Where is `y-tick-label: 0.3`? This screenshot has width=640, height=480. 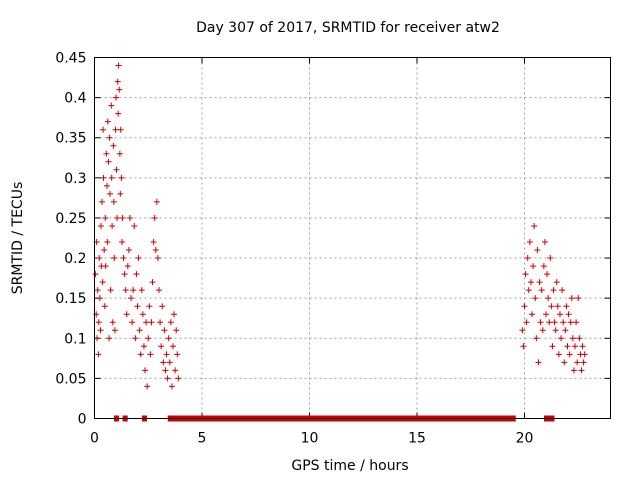
y-tick-label: 0.3 is located at coordinates (75, 179).